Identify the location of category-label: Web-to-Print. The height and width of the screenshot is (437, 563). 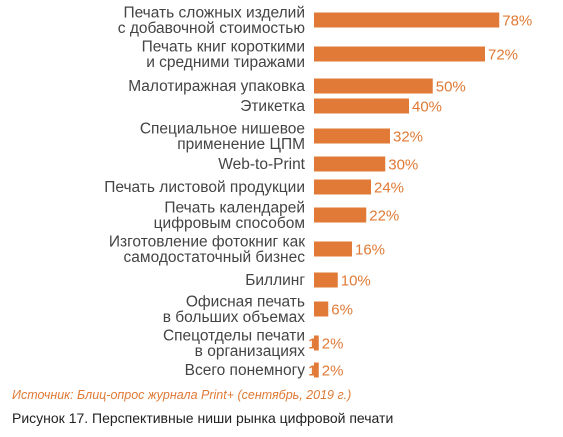
(261, 164).